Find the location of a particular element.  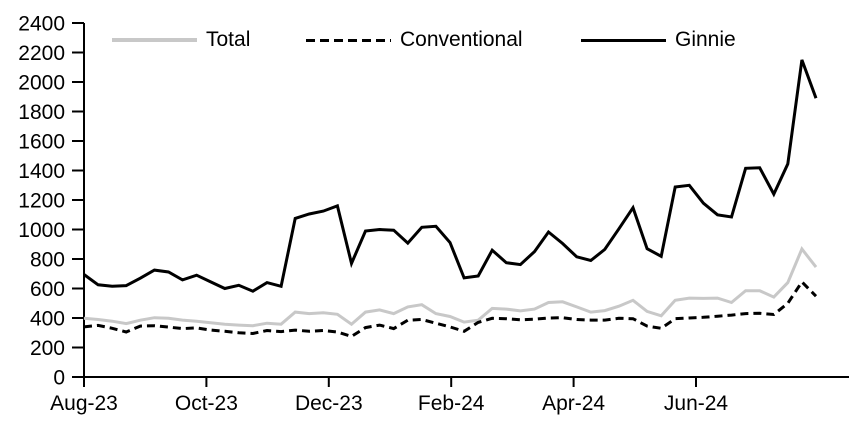

legend-line-sample-ginnie is located at coordinates (623, 40).